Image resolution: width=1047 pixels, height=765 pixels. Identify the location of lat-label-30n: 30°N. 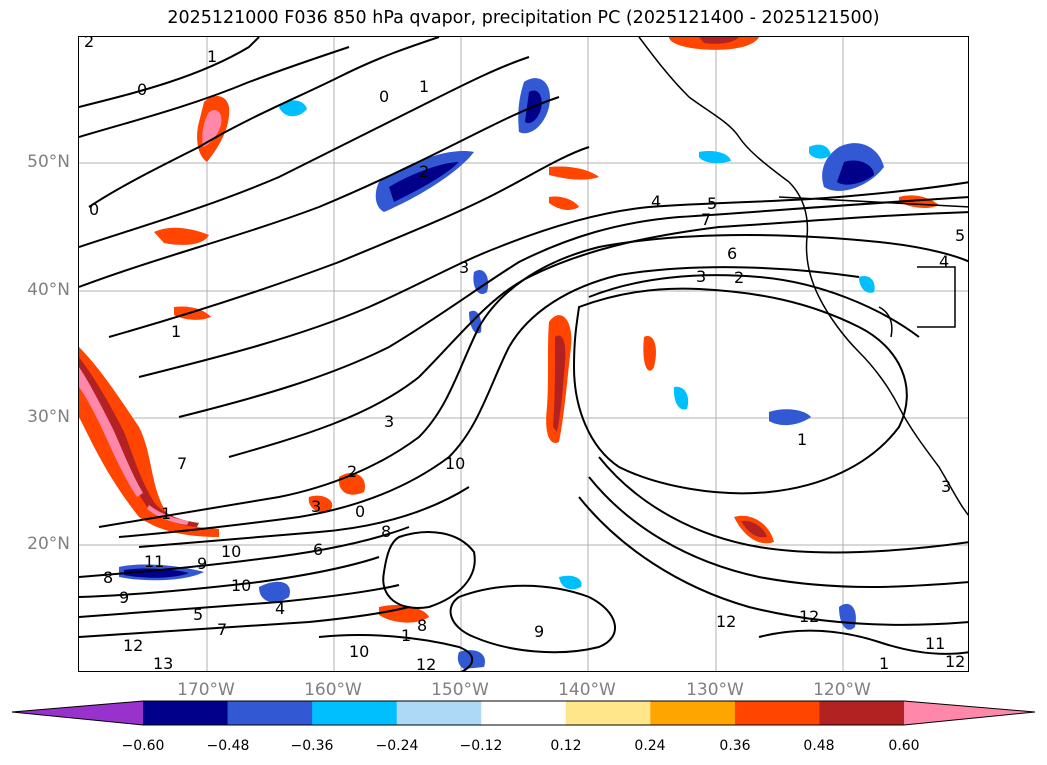
(48, 417).